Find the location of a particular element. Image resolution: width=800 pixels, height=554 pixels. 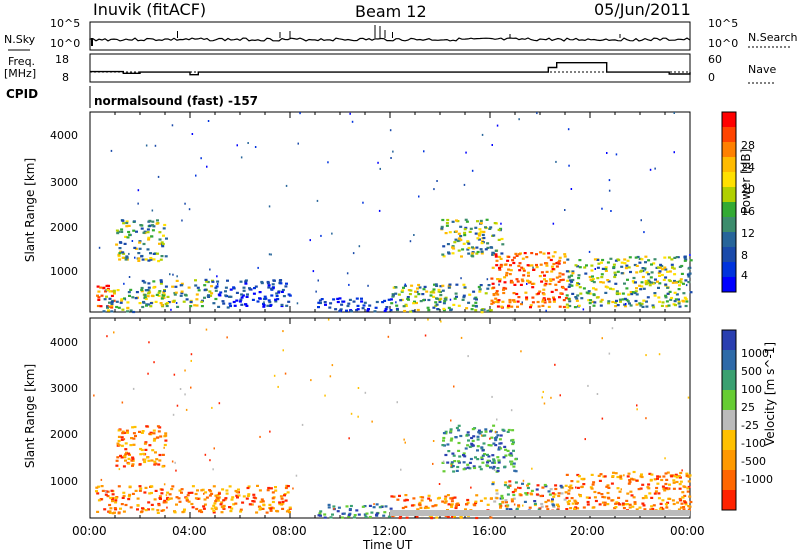

power-ytick: 4000 is located at coordinates (64, 135).